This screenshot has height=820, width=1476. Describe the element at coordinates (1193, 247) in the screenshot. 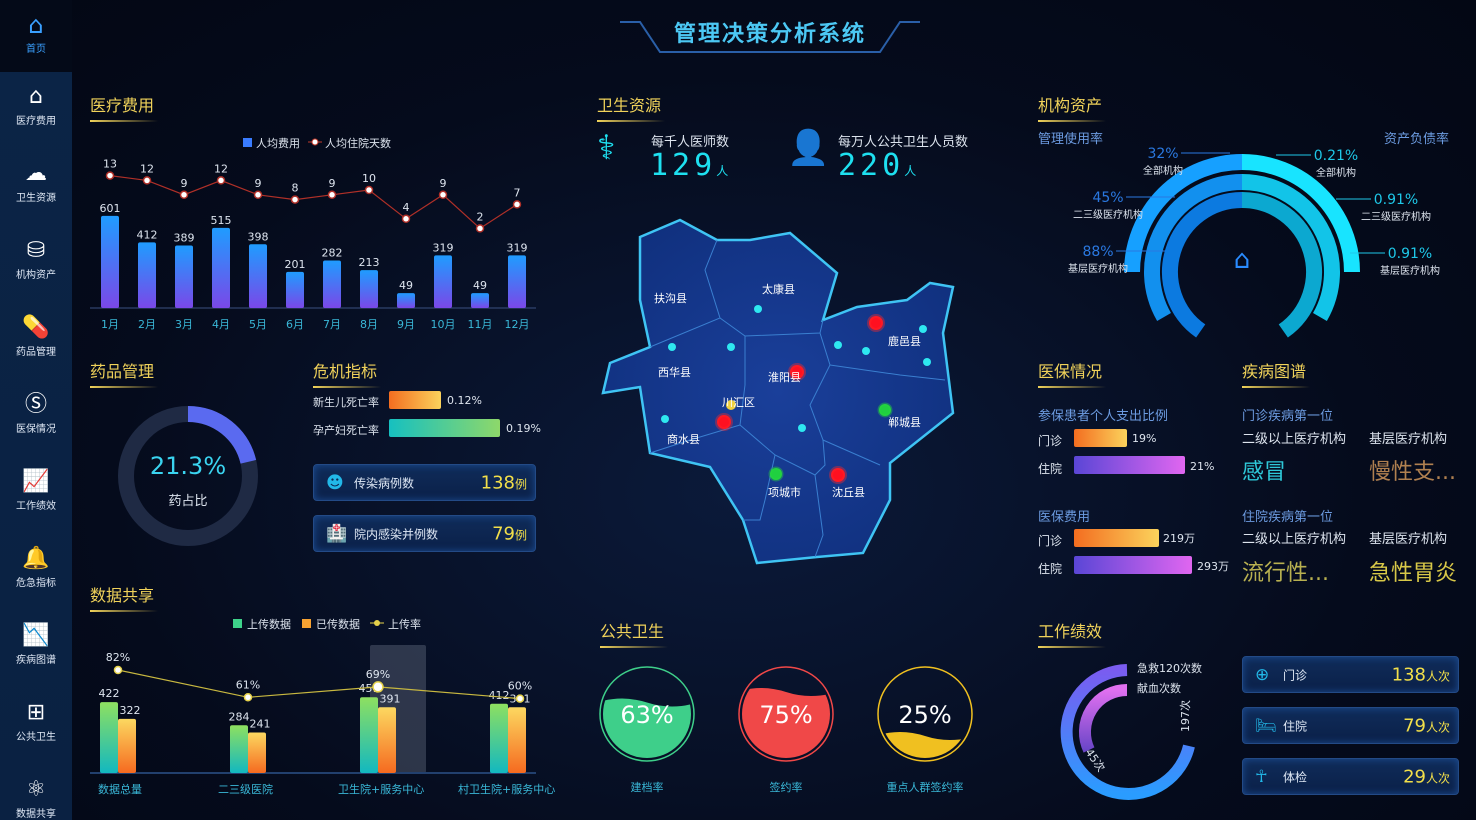

I see `usage-arc` at that location.